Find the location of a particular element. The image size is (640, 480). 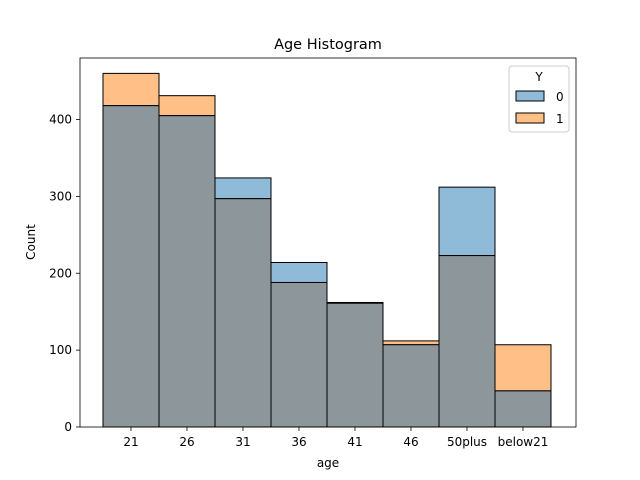

y-tick-label: 300 is located at coordinates (60, 196).